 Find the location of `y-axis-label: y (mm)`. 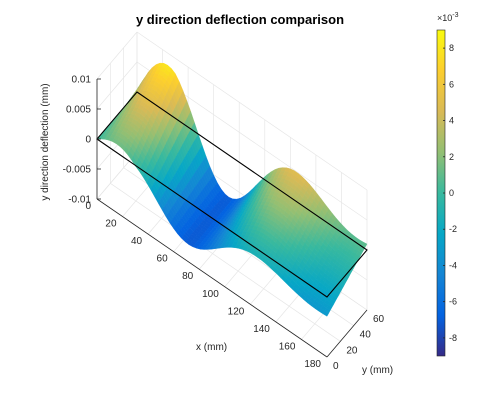

y-axis-label: y (mm) is located at coordinates (377, 370).